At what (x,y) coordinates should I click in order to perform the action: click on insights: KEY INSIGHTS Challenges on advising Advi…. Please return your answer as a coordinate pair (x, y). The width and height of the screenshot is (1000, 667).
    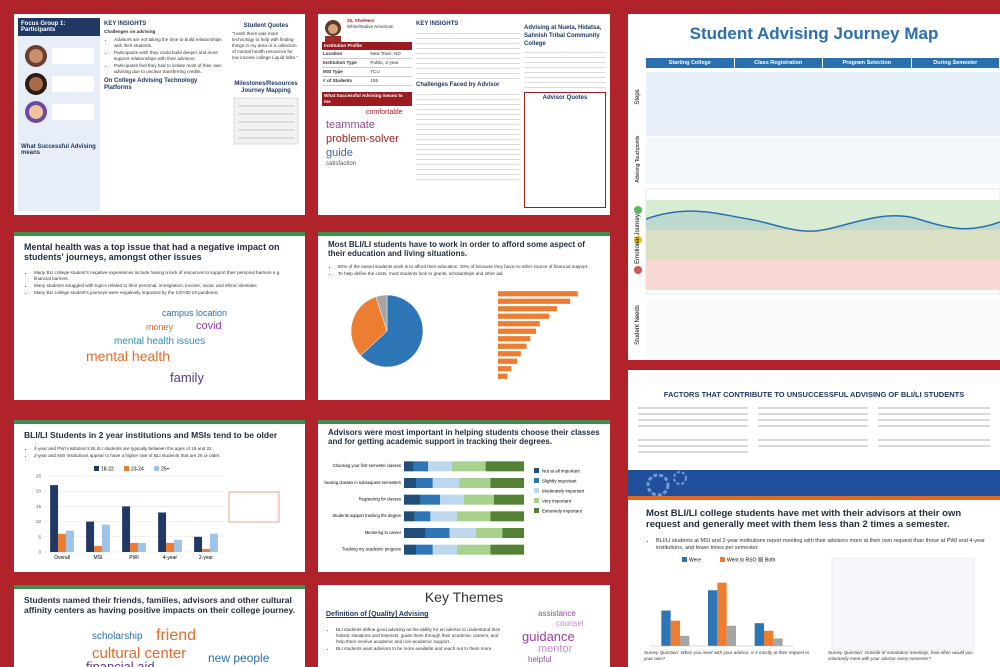
    Looking at the image, I should click on (165, 55).